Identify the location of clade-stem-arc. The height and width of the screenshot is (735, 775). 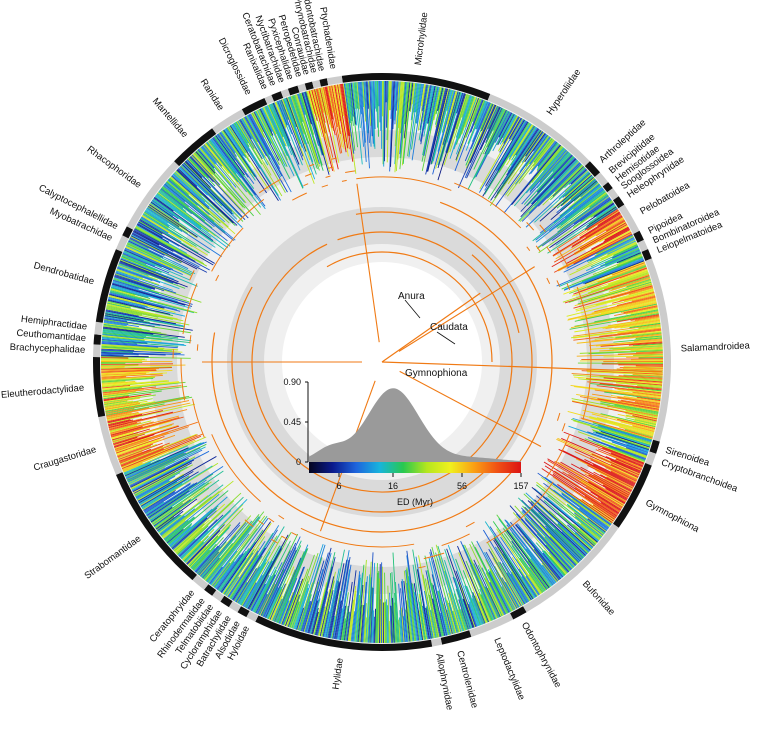
(548, 281).